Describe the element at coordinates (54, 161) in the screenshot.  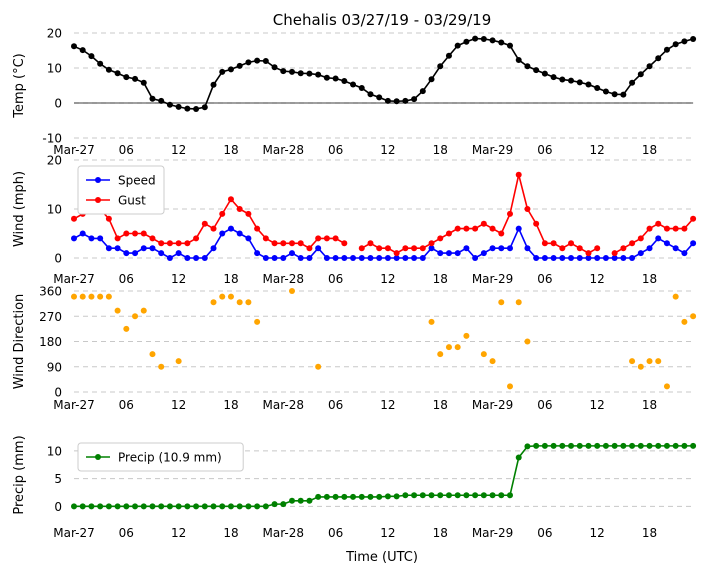
I see `y-tick-label: 20` at that location.